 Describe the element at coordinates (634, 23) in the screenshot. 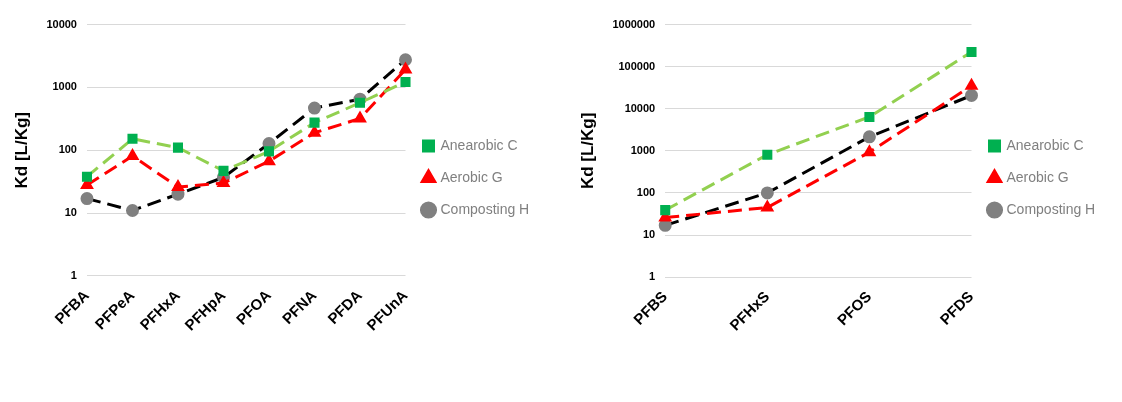

I see `y-tick-label: 1000000` at that location.